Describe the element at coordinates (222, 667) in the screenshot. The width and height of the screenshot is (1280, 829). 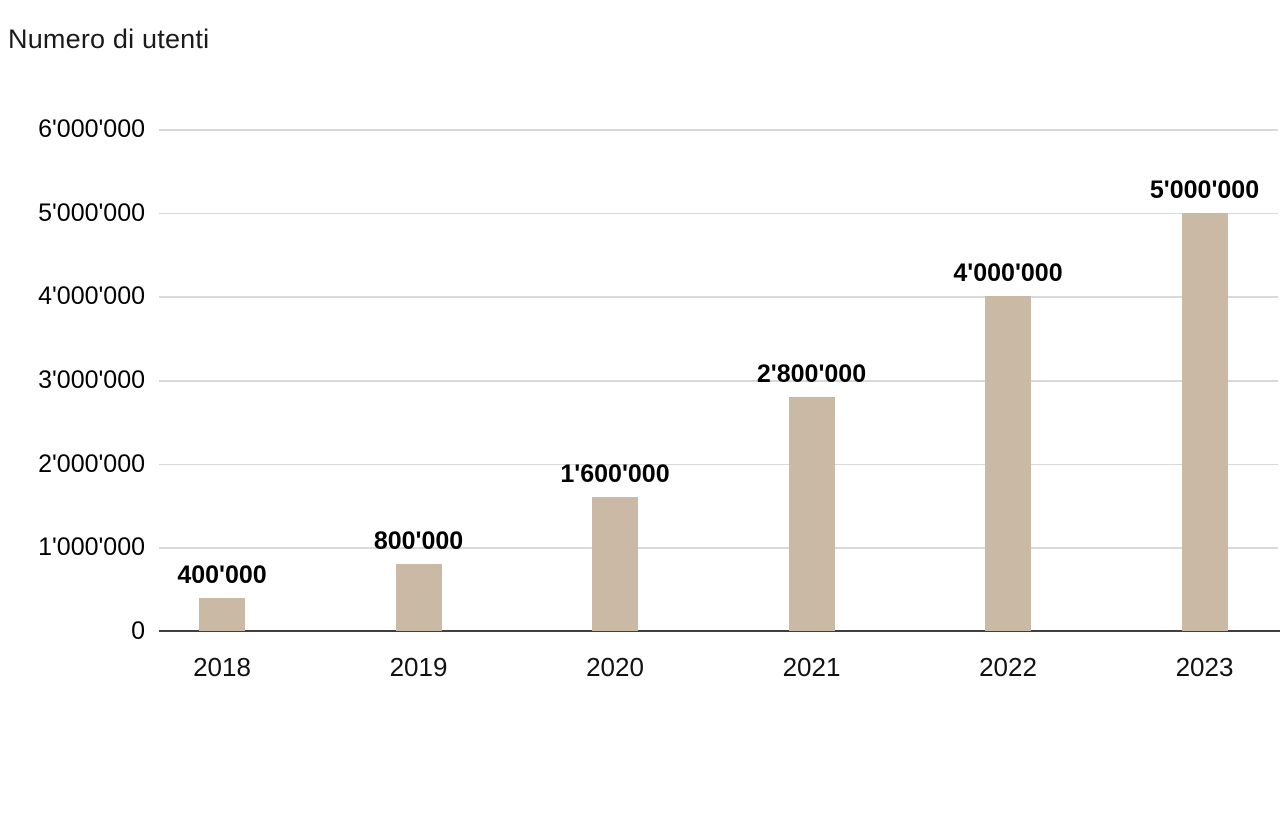
I see `x-tick-label: 2018` at that location.